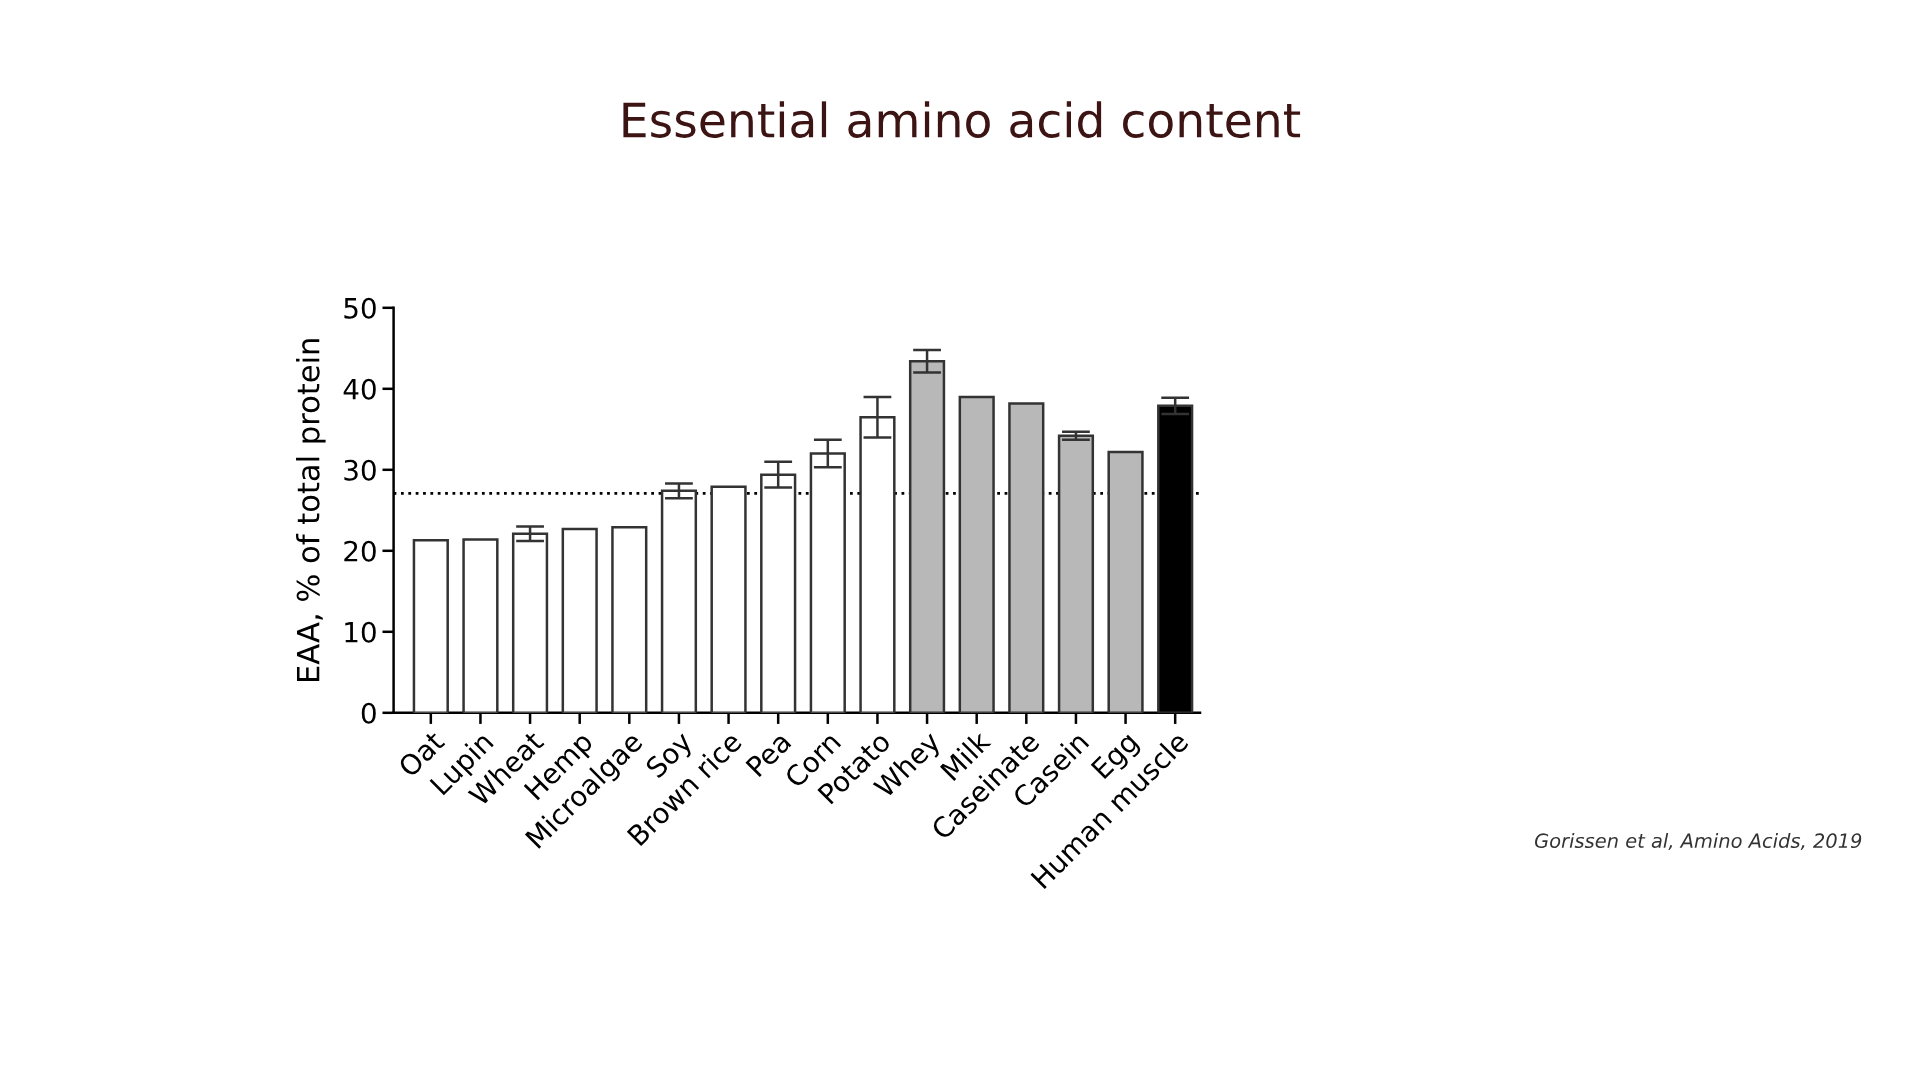 This screenshot has width=1920, height=1080. I want to click on y-tick-label: 20, so click(360, 551).